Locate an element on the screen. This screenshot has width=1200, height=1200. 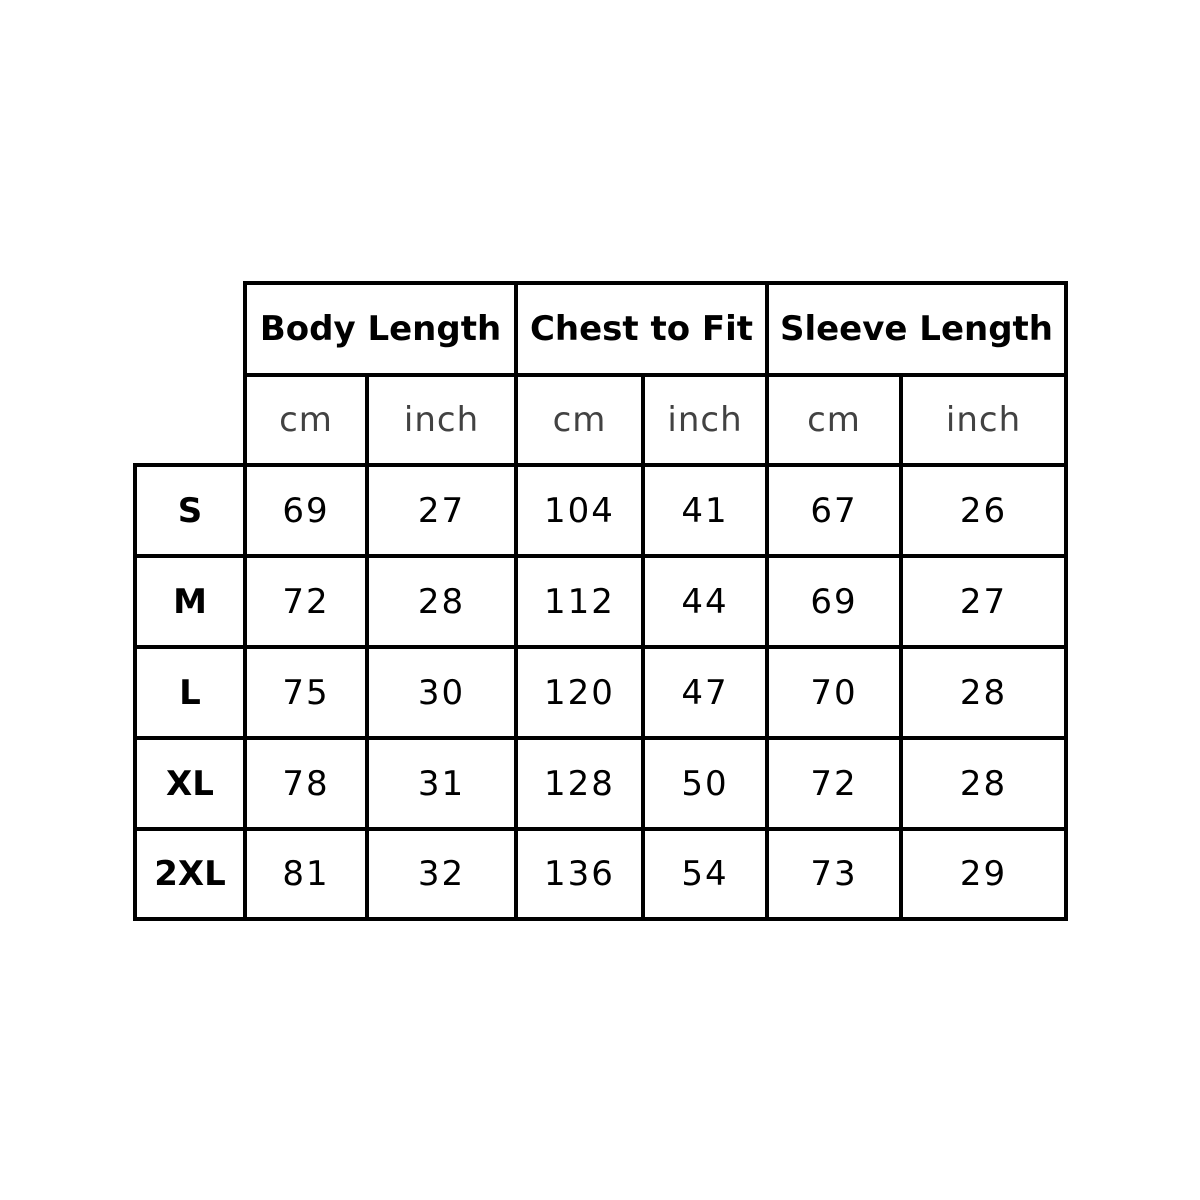
size-label: S is located at coordinates (190, 510).